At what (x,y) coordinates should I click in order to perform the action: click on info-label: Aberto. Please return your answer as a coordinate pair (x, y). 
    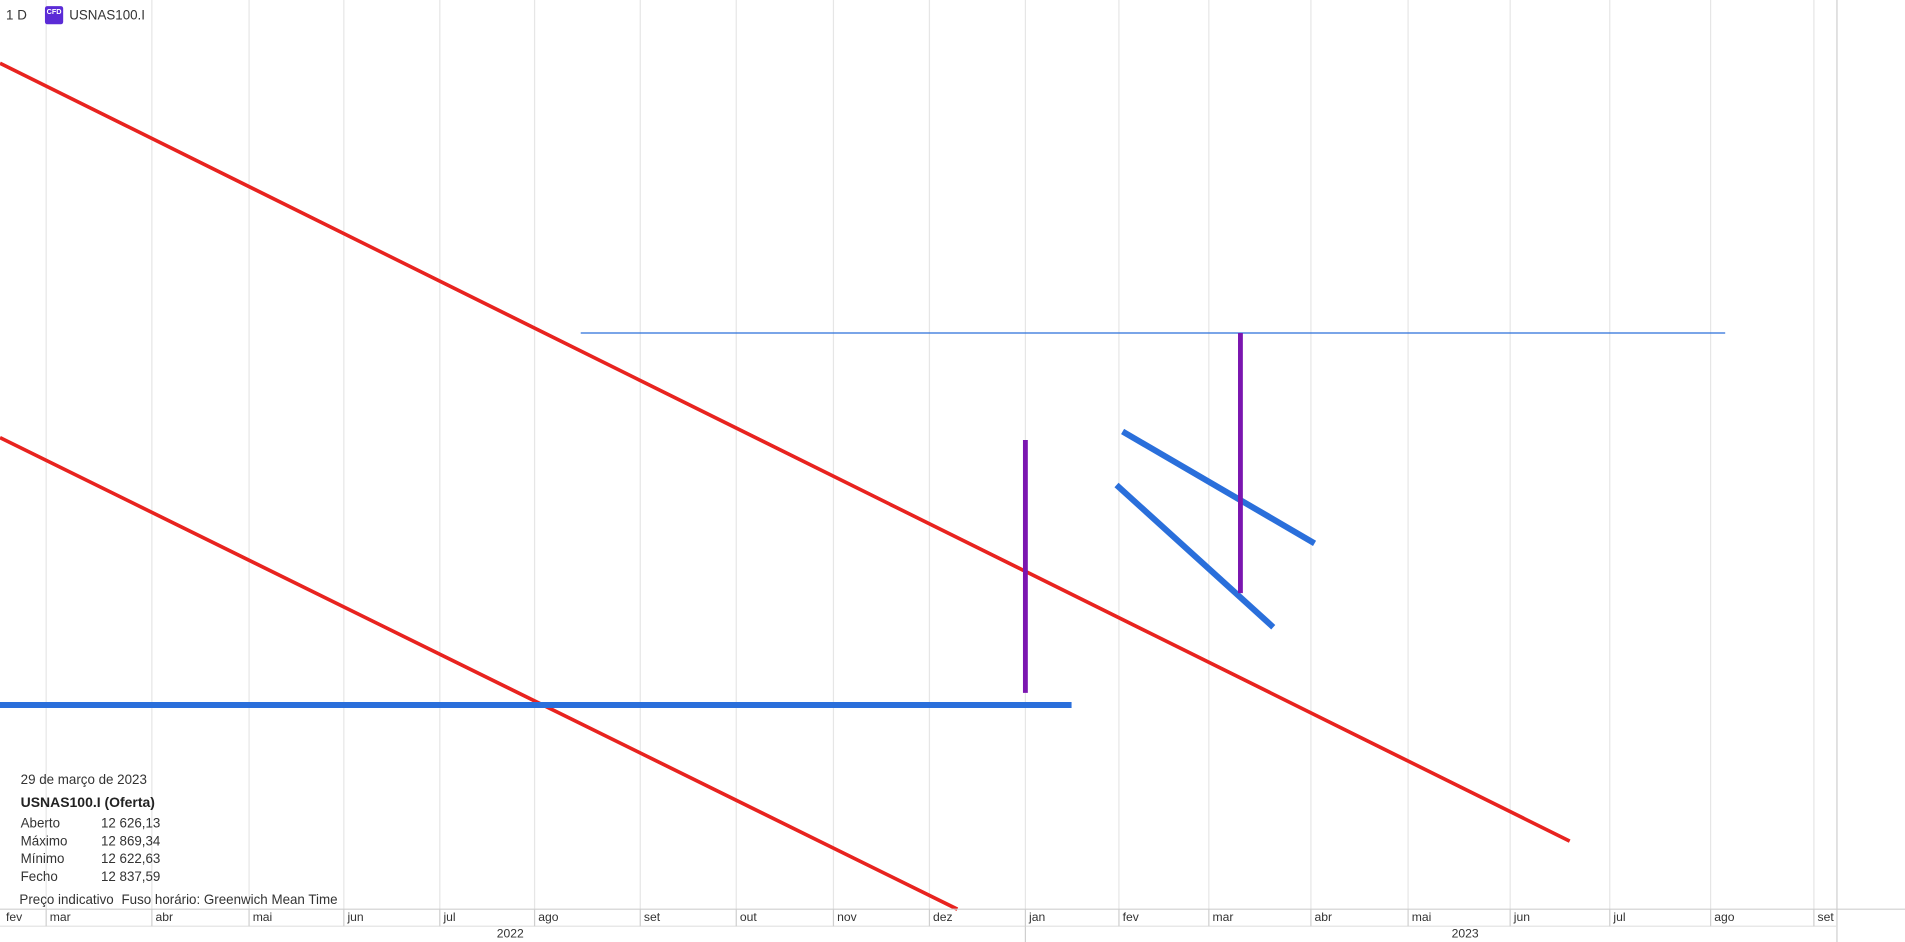
    Looking at the image, I should click on (40, 823).